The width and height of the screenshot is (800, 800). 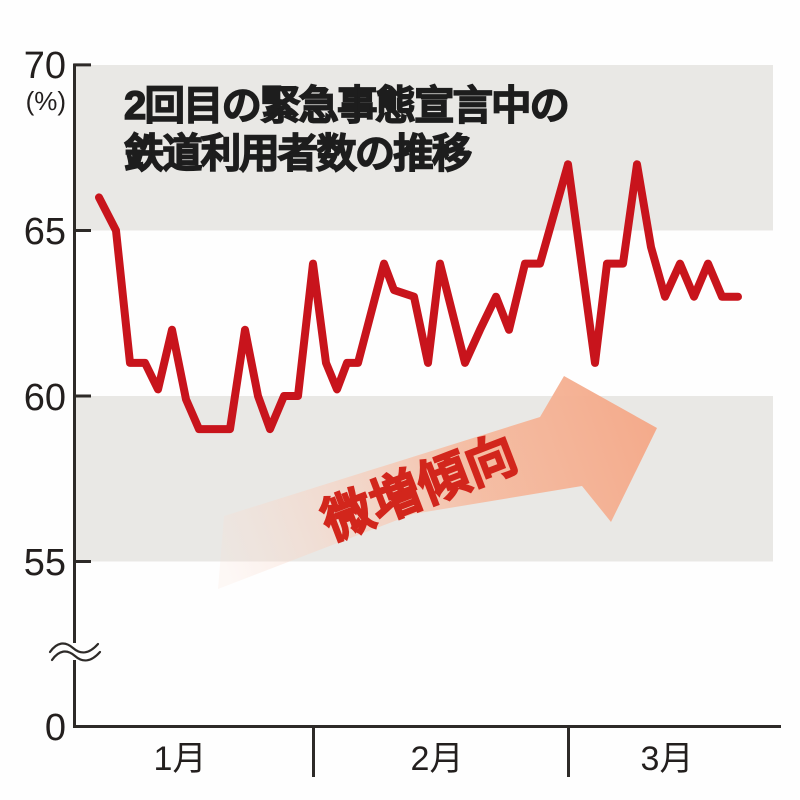 What do you see at coordinates (437, 759) in the screenshot?
I see `x-axis-label-feb: 2月` at bounding box center [437, 759].